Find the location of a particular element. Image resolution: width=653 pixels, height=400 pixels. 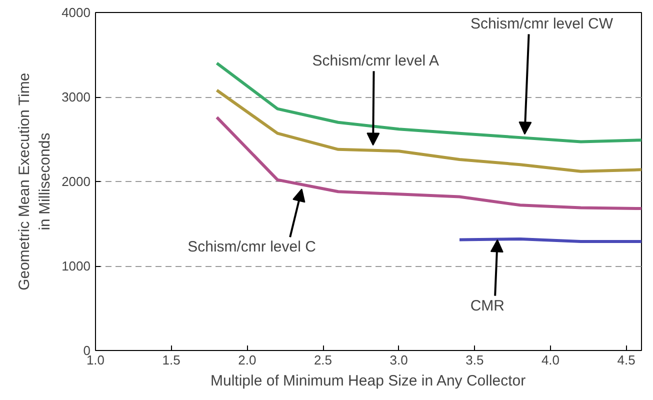

x-axis-title: Multiple of Minimum Heap Size in Any Collector is located at coordinates (368, 381).